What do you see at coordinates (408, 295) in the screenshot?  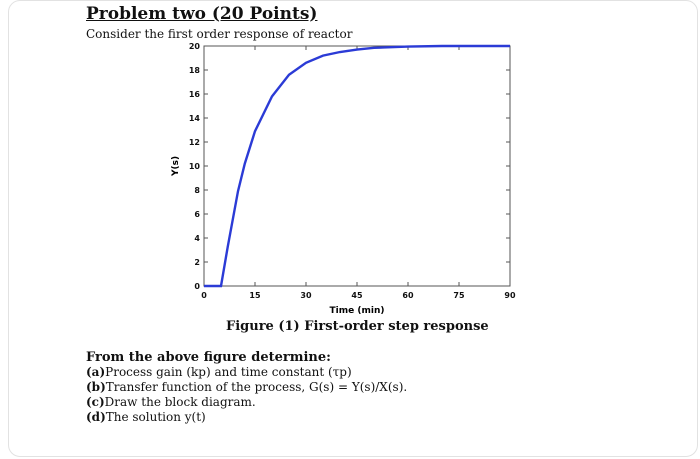 I see `x-tick-label: 60` at bounding box center [408, 295].